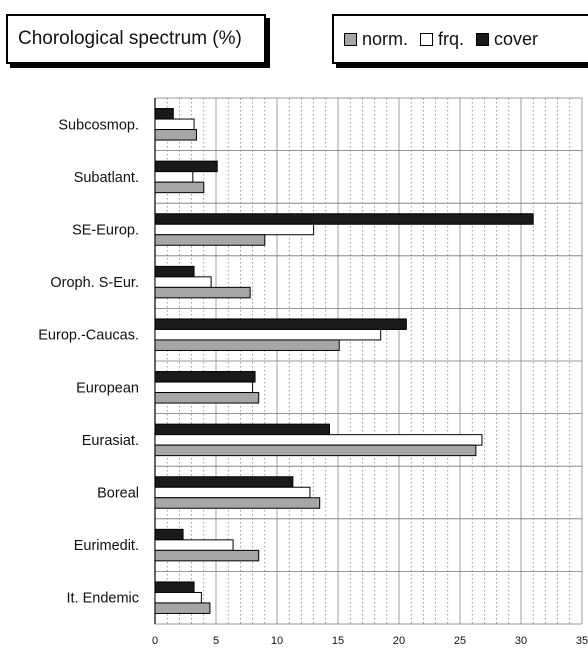 This screenshot has width=588, height=649. I want to click on legend-item-norm: norm., so click(376, 39).